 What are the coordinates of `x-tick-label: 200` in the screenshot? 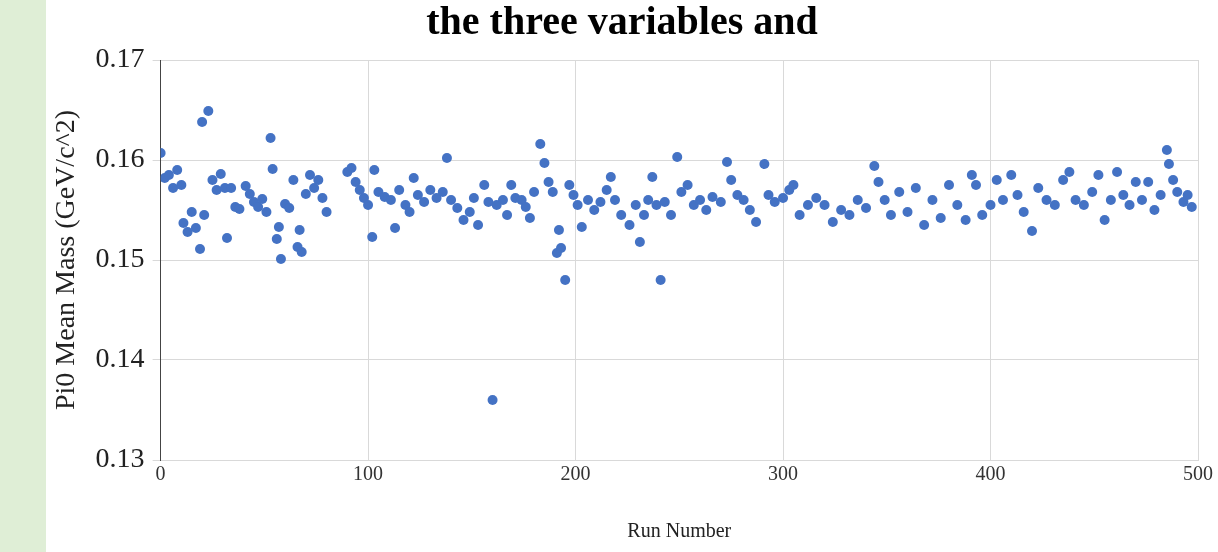 It's located at (575, 473).